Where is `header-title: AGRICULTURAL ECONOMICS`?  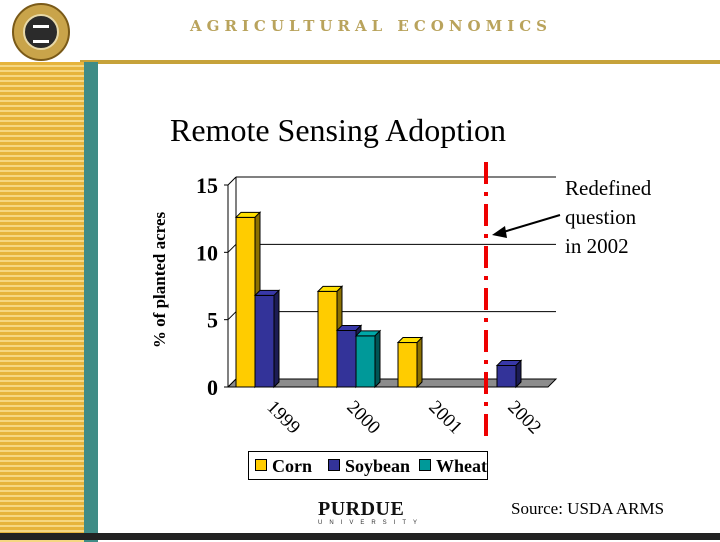 header-title: AGRICULTURAL ECONOMICS is located at coordinates (371, 26).